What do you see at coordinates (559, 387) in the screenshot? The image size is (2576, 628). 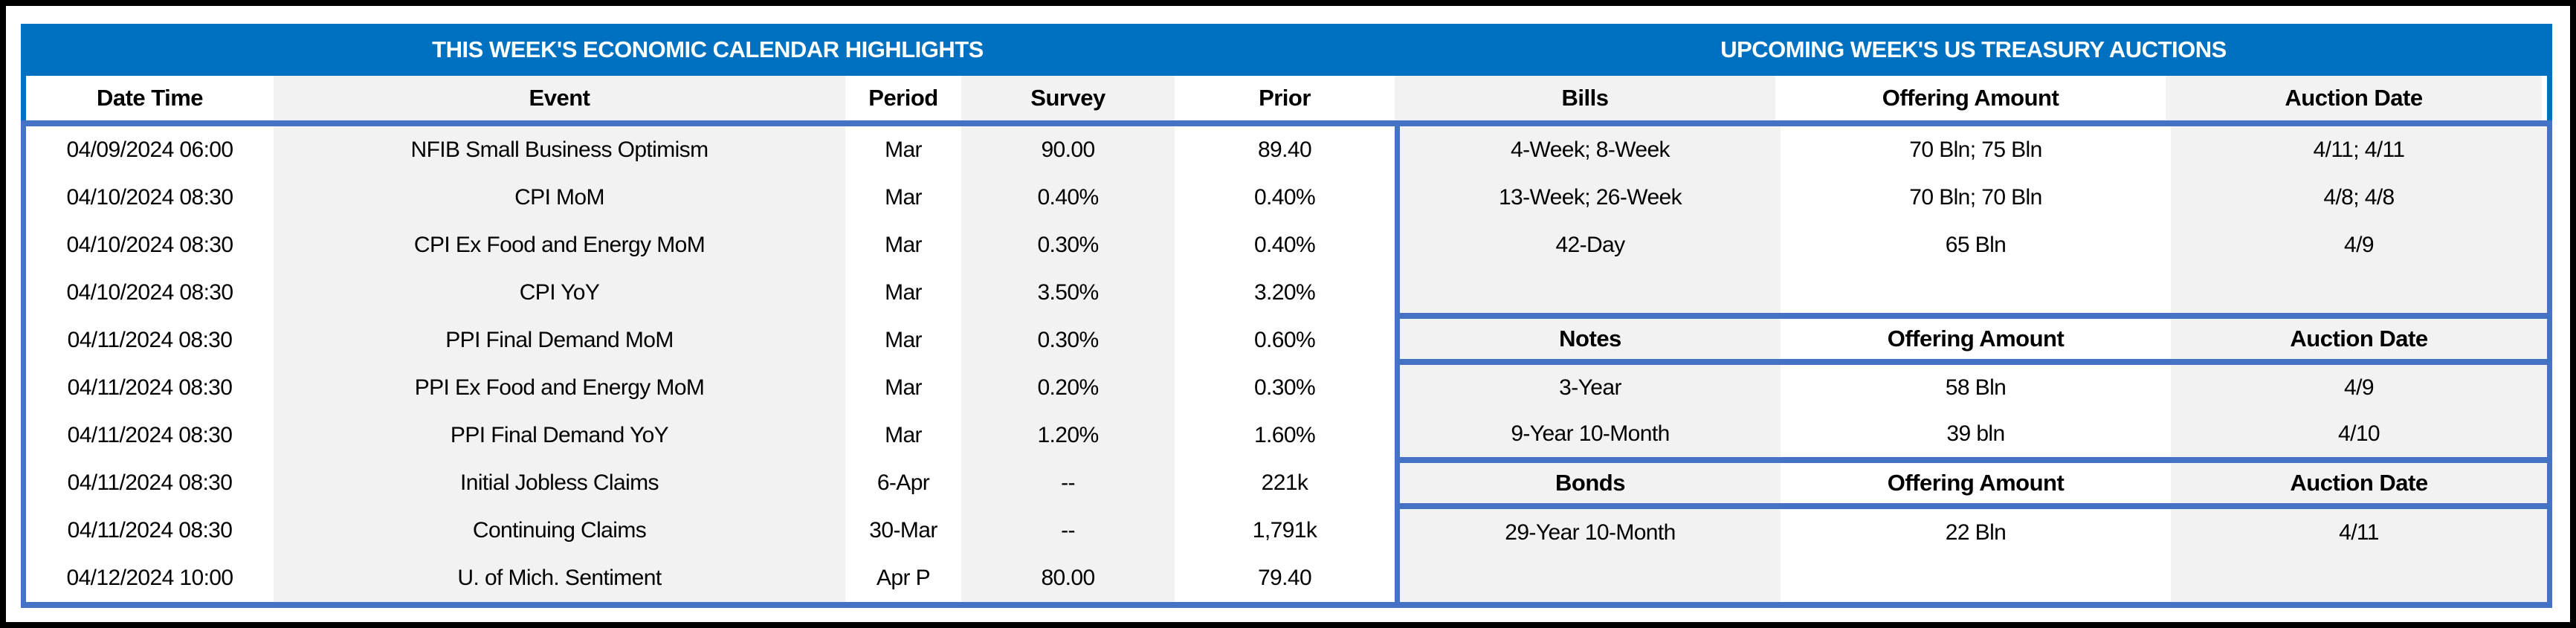 I see `cell-event: PPI Ex Food and Energy MoM` at bounding box center [559, 387].